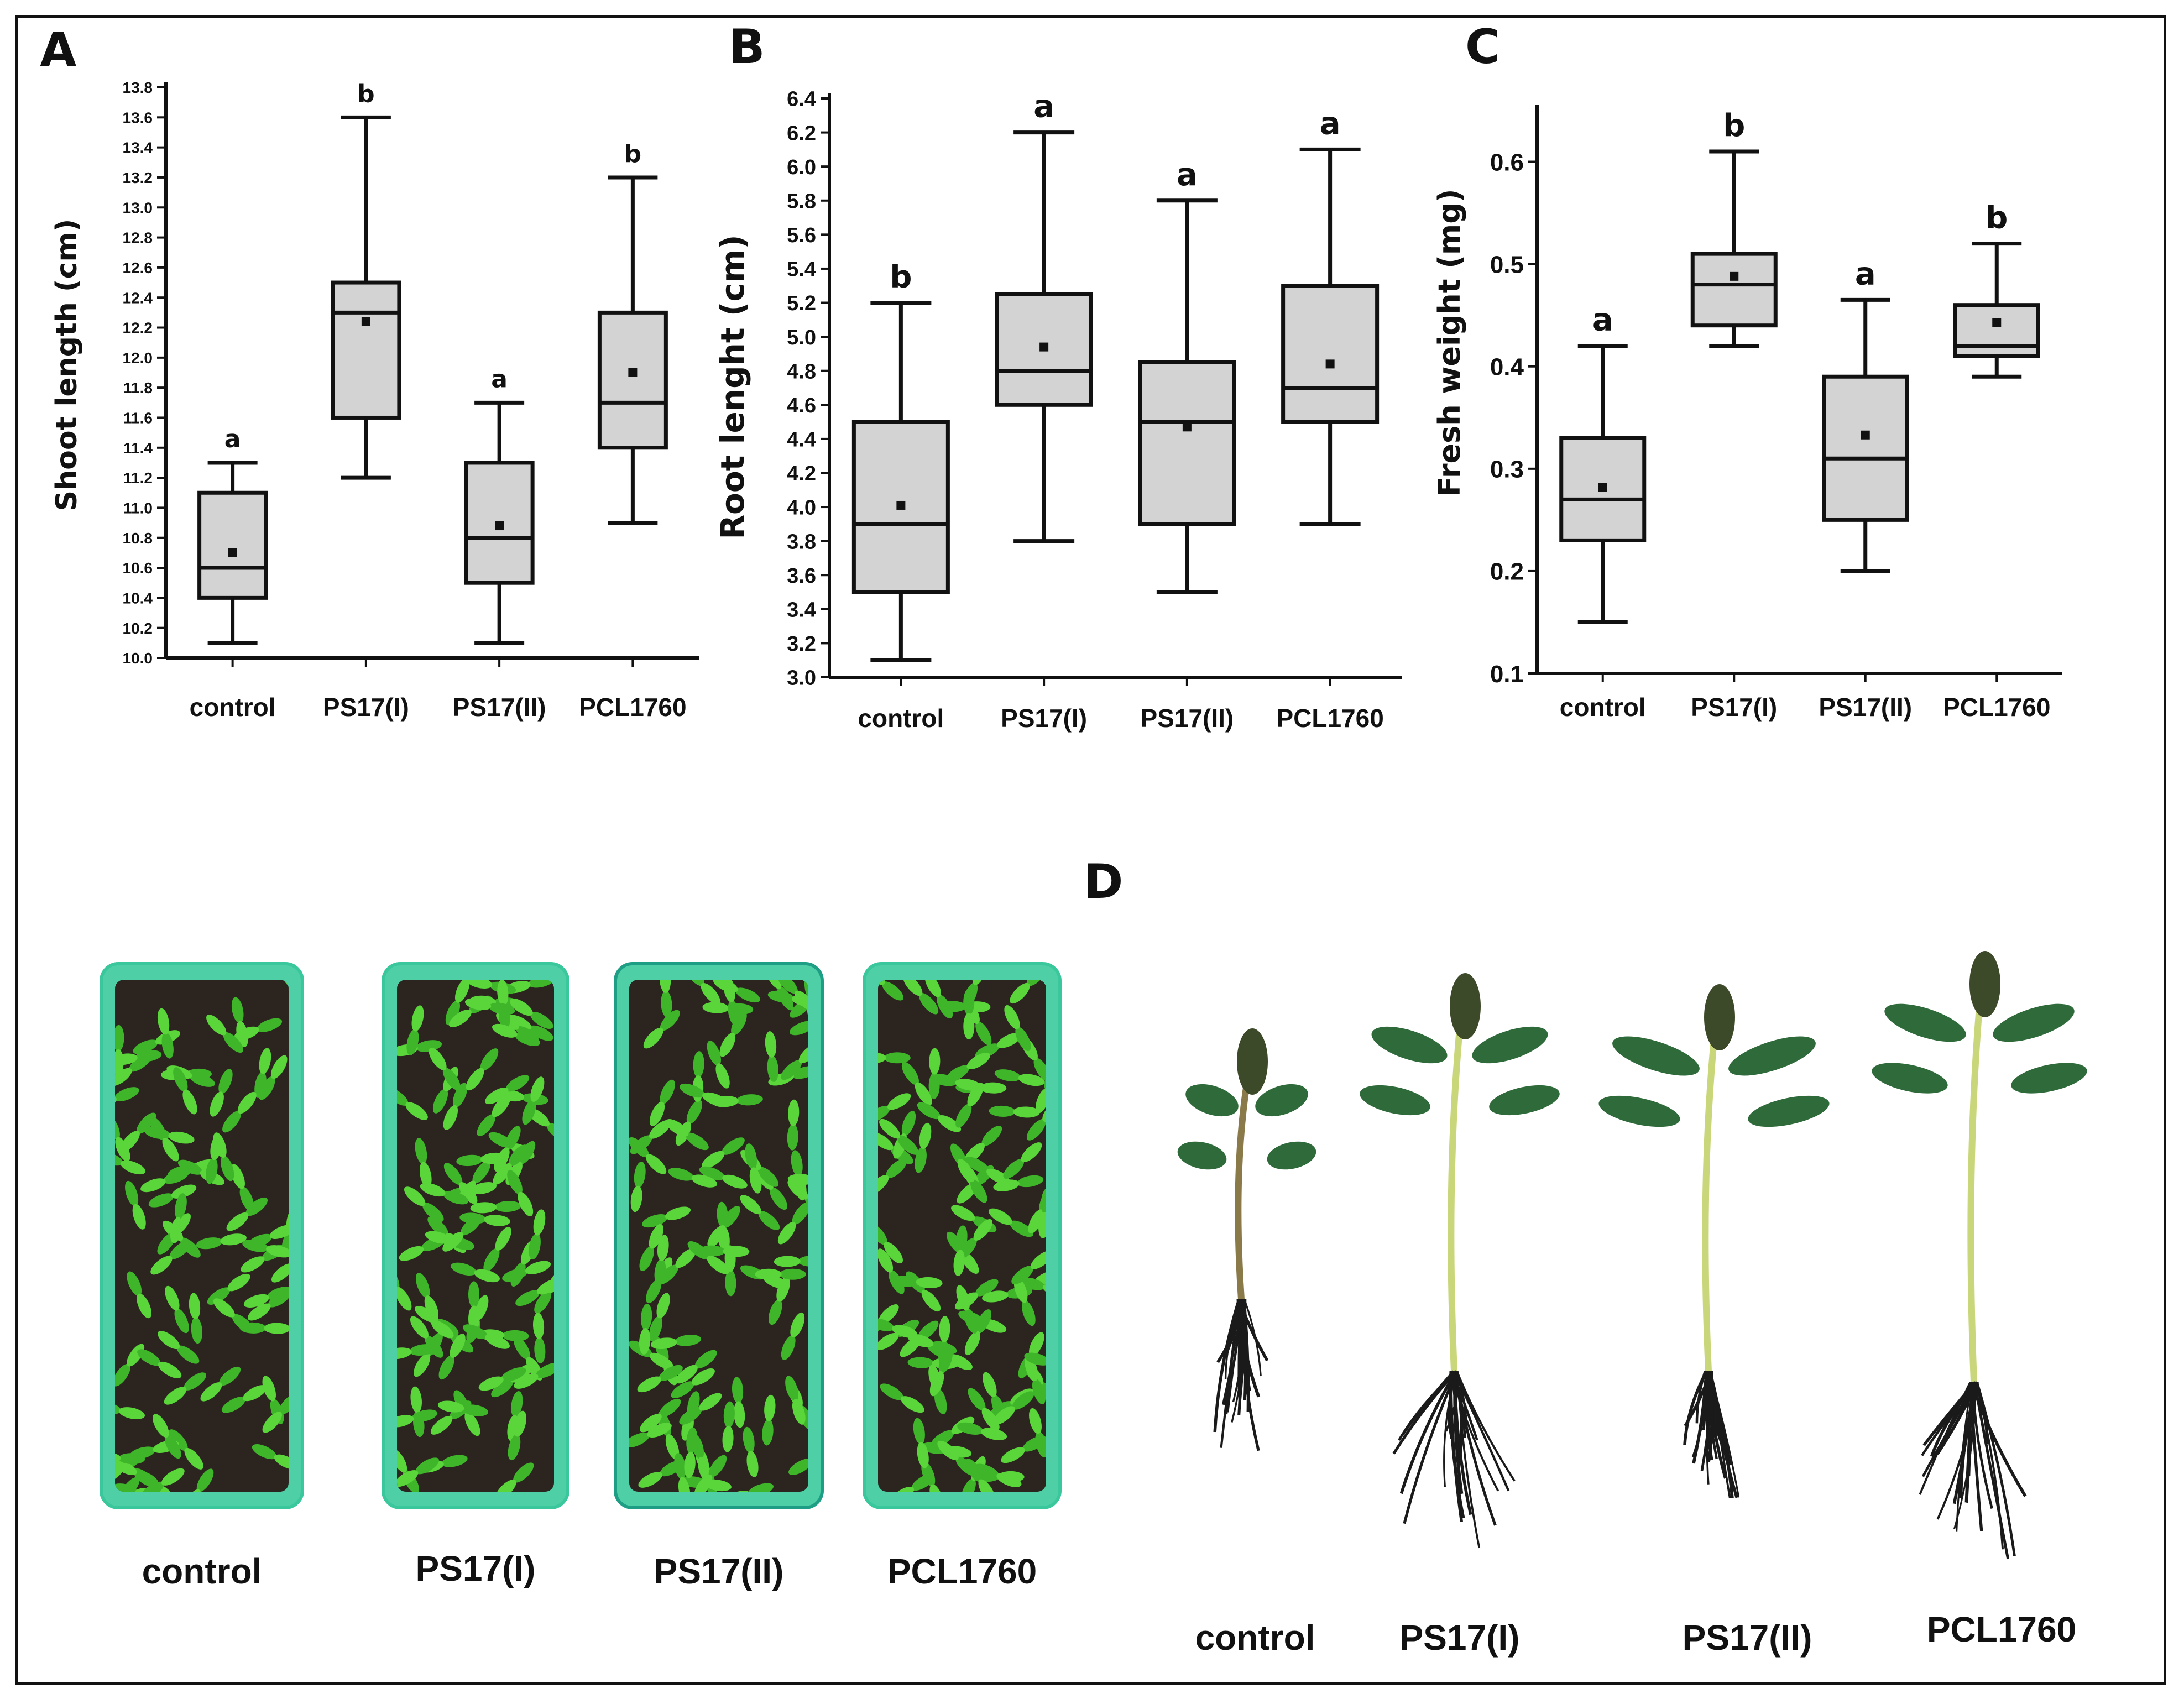  I want to click on tray-caption-pcl1760: PCL1760, so click(962, 1571).